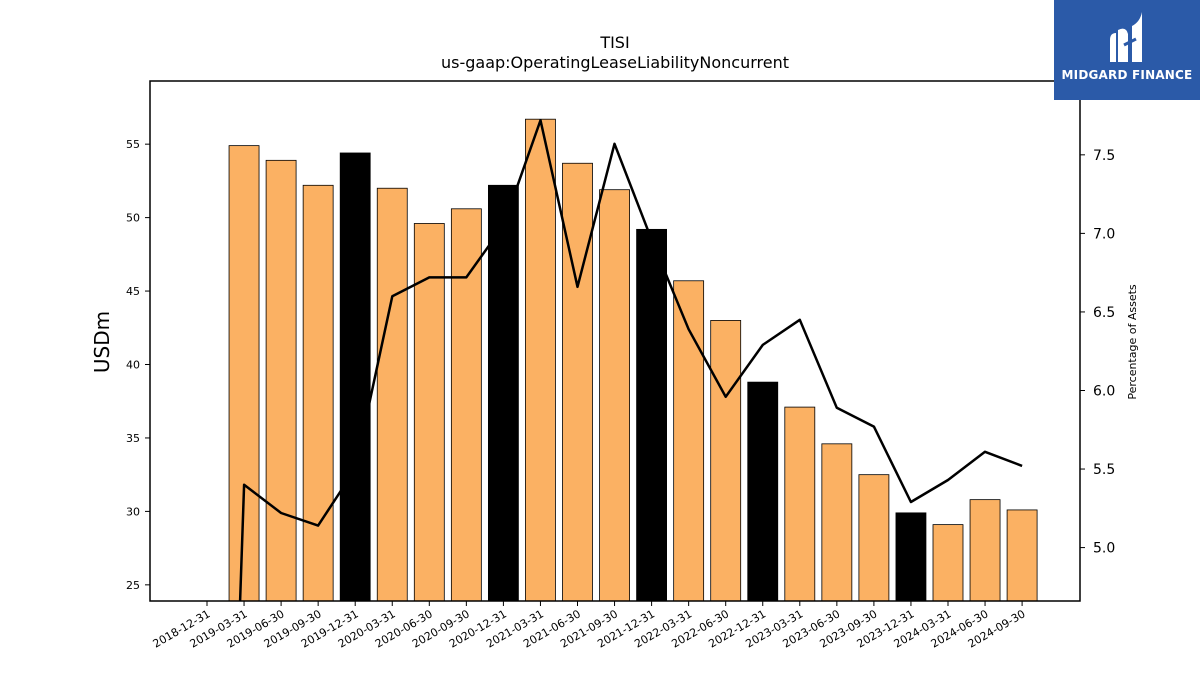 The width and height of the screenshot is (1200, 675). What do you see at coordinates (1104, 234) in the screenshot?
I see `y-right-tick-label: 7.0` at bounding box center [1104, 234].